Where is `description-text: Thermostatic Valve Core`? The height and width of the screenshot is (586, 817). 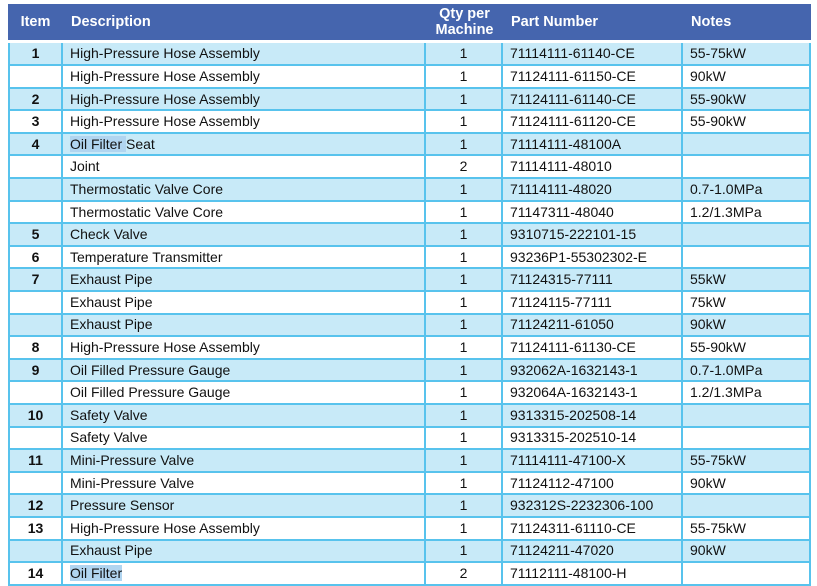 description-text: Thermostatic Valve Core is located at coordinates (147, 211).